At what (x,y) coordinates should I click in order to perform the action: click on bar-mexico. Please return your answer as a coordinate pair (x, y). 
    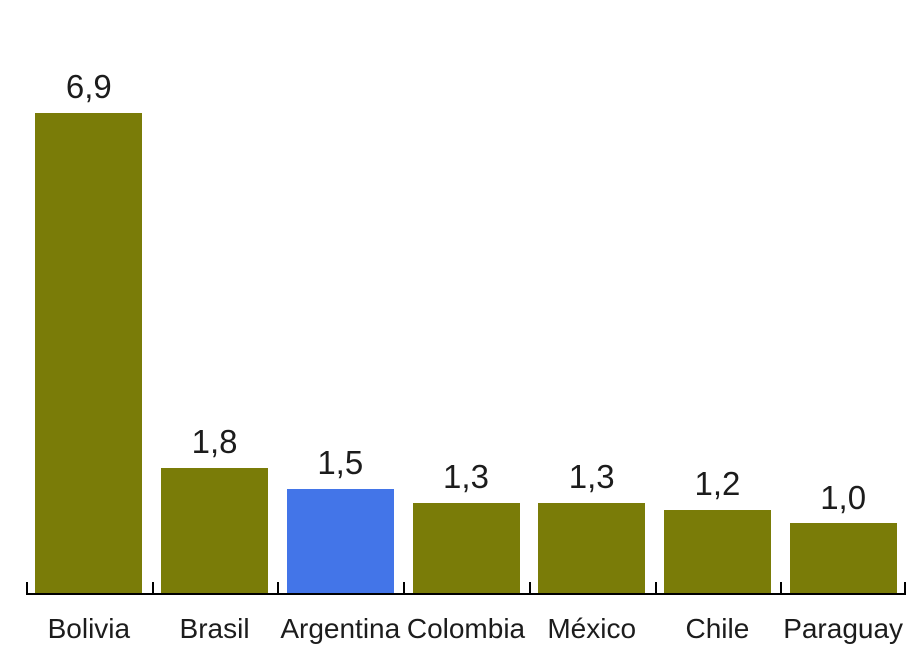
    Looking at the image, I should click on (592, 547).